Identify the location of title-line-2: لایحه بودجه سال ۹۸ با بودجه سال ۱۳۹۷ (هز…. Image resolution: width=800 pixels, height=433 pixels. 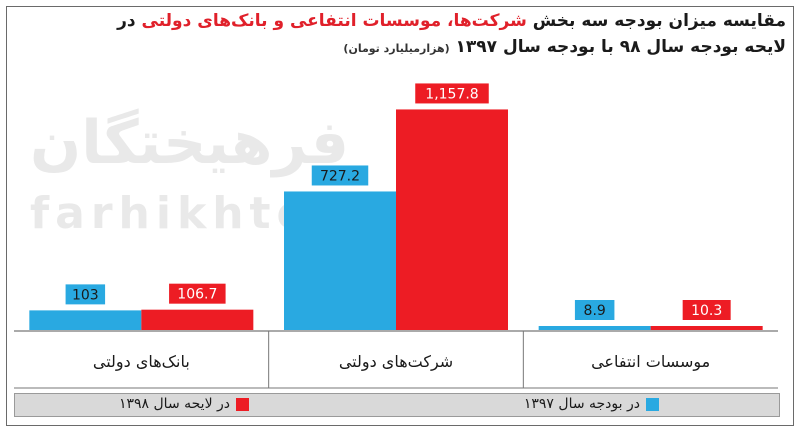
(401, 48).